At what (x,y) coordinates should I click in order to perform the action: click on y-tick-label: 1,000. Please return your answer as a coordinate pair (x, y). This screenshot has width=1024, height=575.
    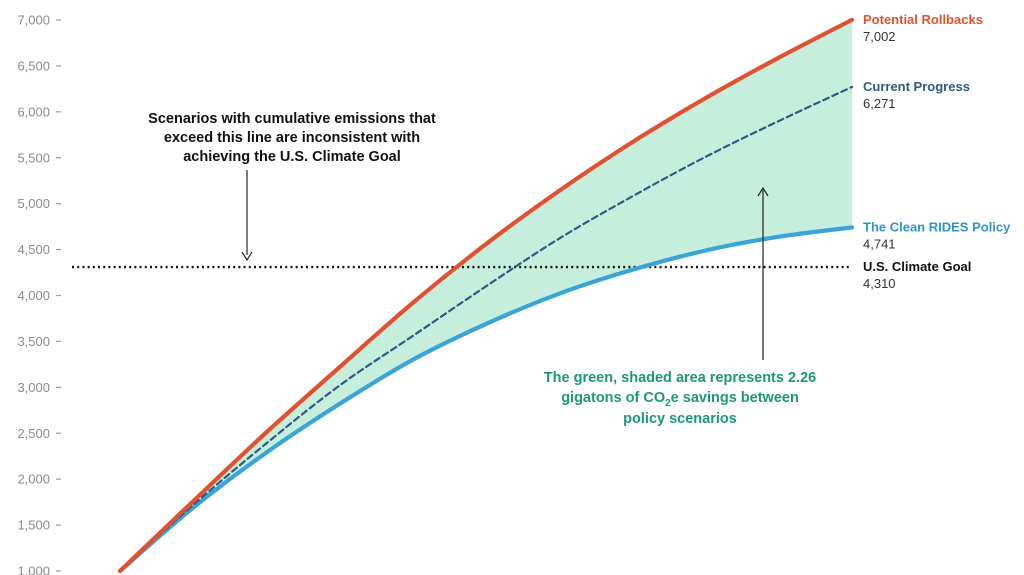
    Looking at the image, I should click on (33, 569).